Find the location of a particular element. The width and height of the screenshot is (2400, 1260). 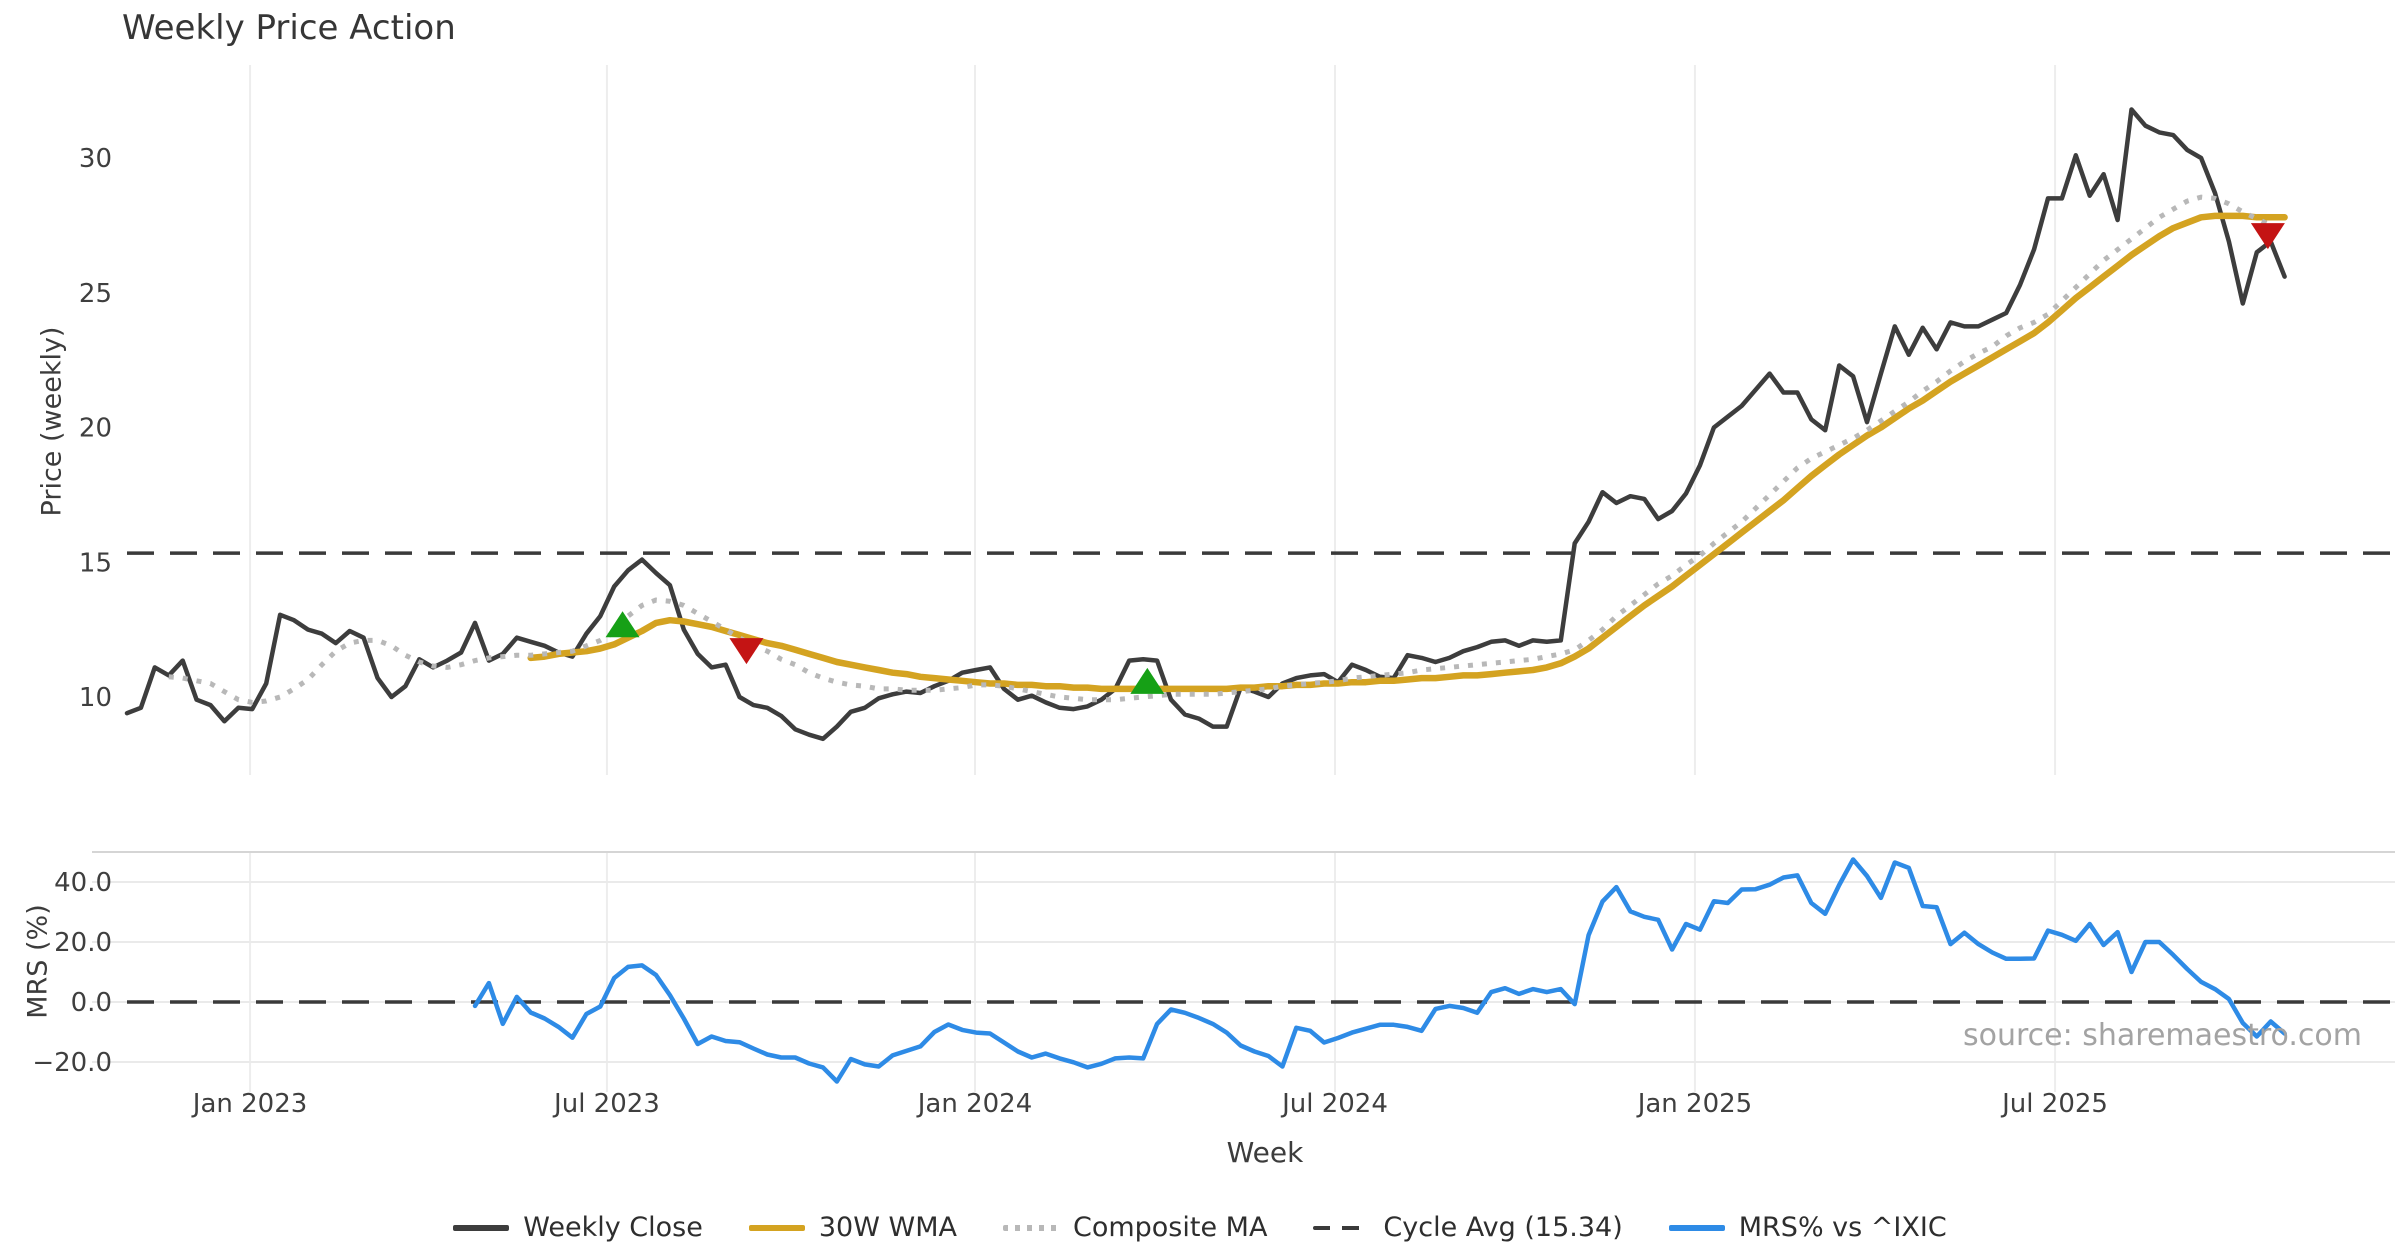

legend-item-cycle-avg: Cycle Avg (15.34) is located at coordinates (1468, 1227).